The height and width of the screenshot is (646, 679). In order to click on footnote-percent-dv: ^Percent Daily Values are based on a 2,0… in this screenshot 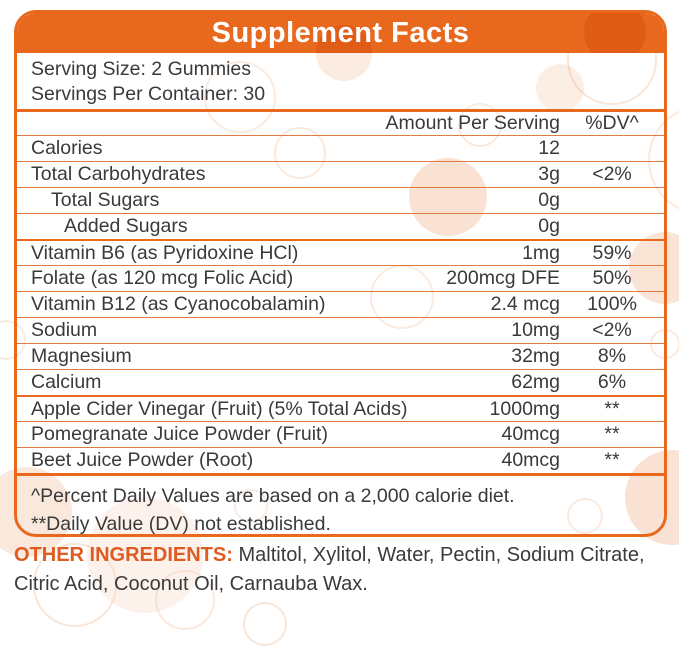, I will do `click(273, 496)`.